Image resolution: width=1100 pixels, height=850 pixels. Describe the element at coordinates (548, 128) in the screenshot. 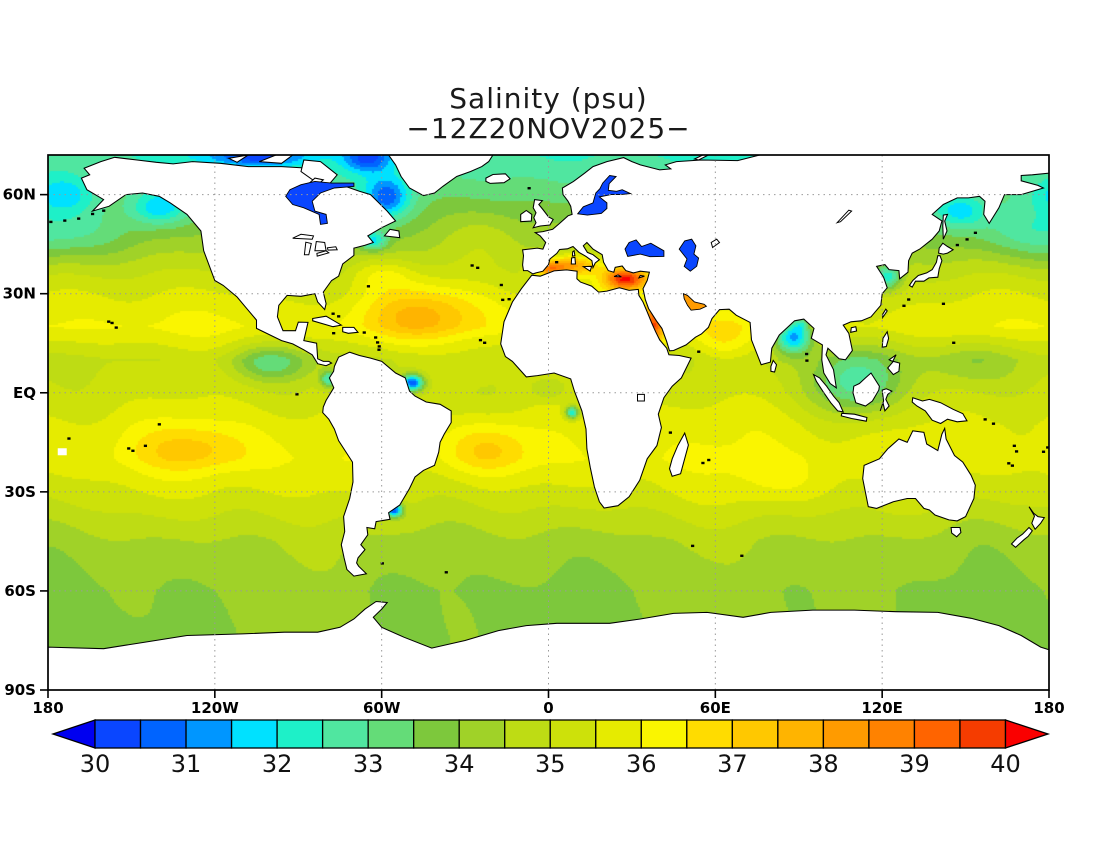

I see `plot-subtitle: −12Z20NOV2025−` at that location.